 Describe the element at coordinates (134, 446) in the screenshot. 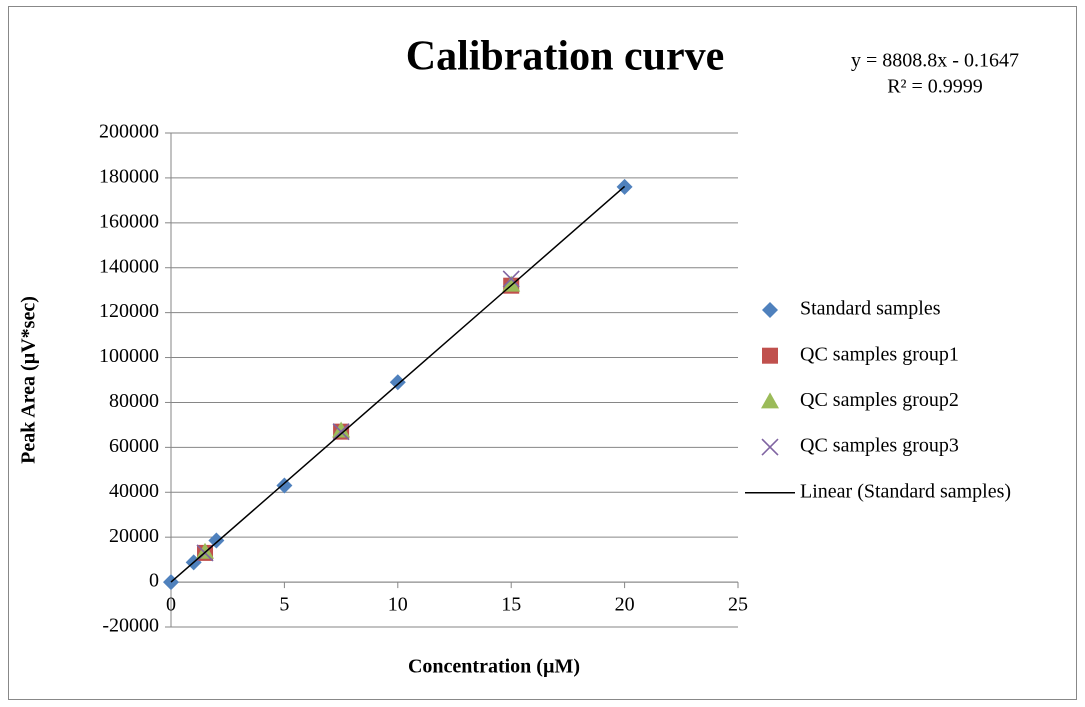

I see `y-tick-label: 60000` at that location.